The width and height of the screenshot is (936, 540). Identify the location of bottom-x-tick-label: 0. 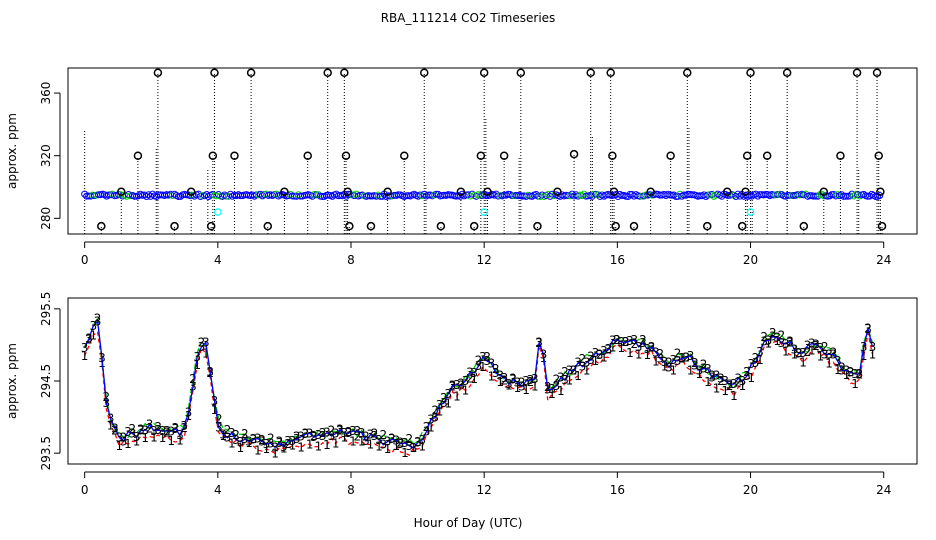
(85, 490).